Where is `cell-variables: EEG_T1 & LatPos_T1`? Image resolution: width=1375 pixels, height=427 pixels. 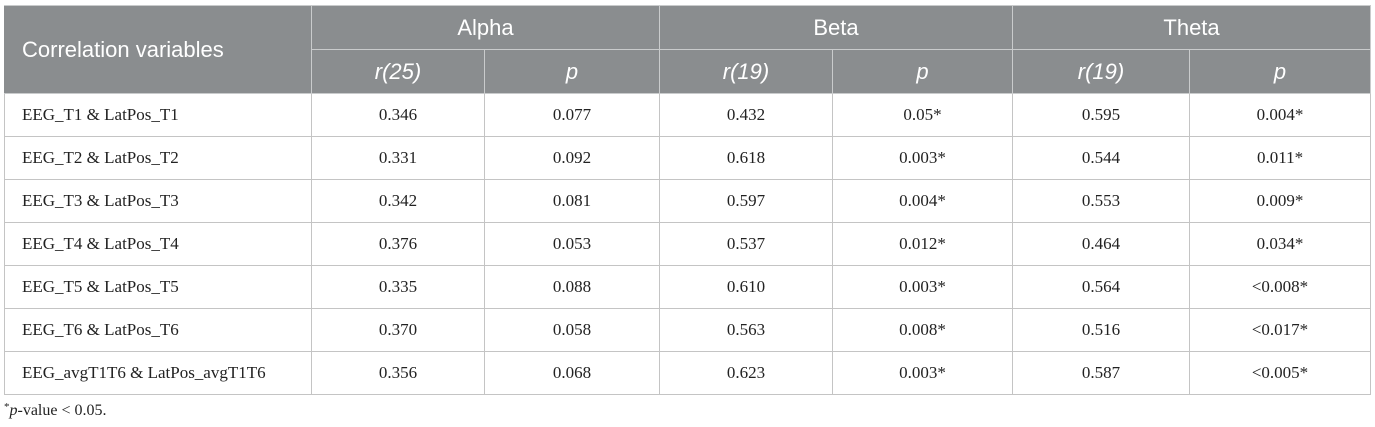 cell-variables: EEG_T1 & LatPos_T1 is located at coordinates (158, 115).